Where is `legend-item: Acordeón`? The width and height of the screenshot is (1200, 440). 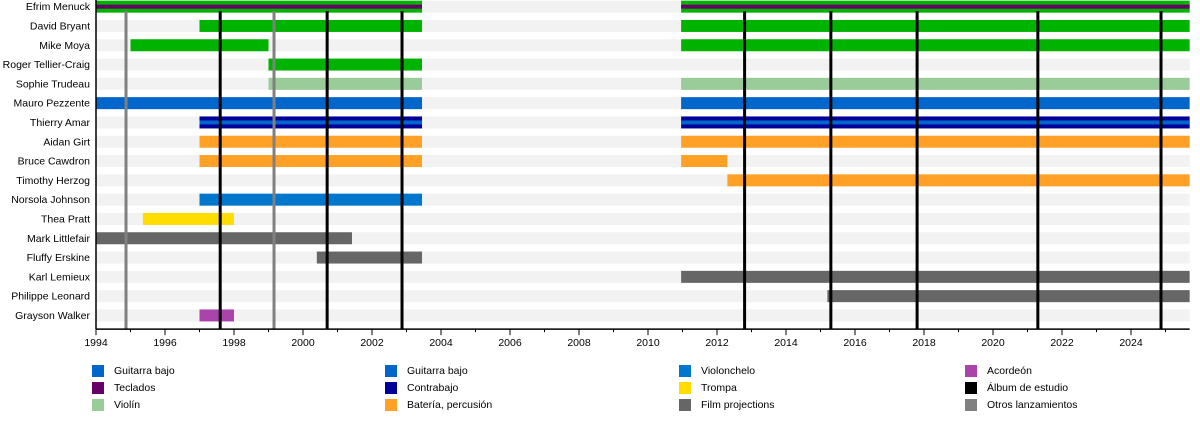
legend-item: Acordeón is located at coordinates (1021, 370).